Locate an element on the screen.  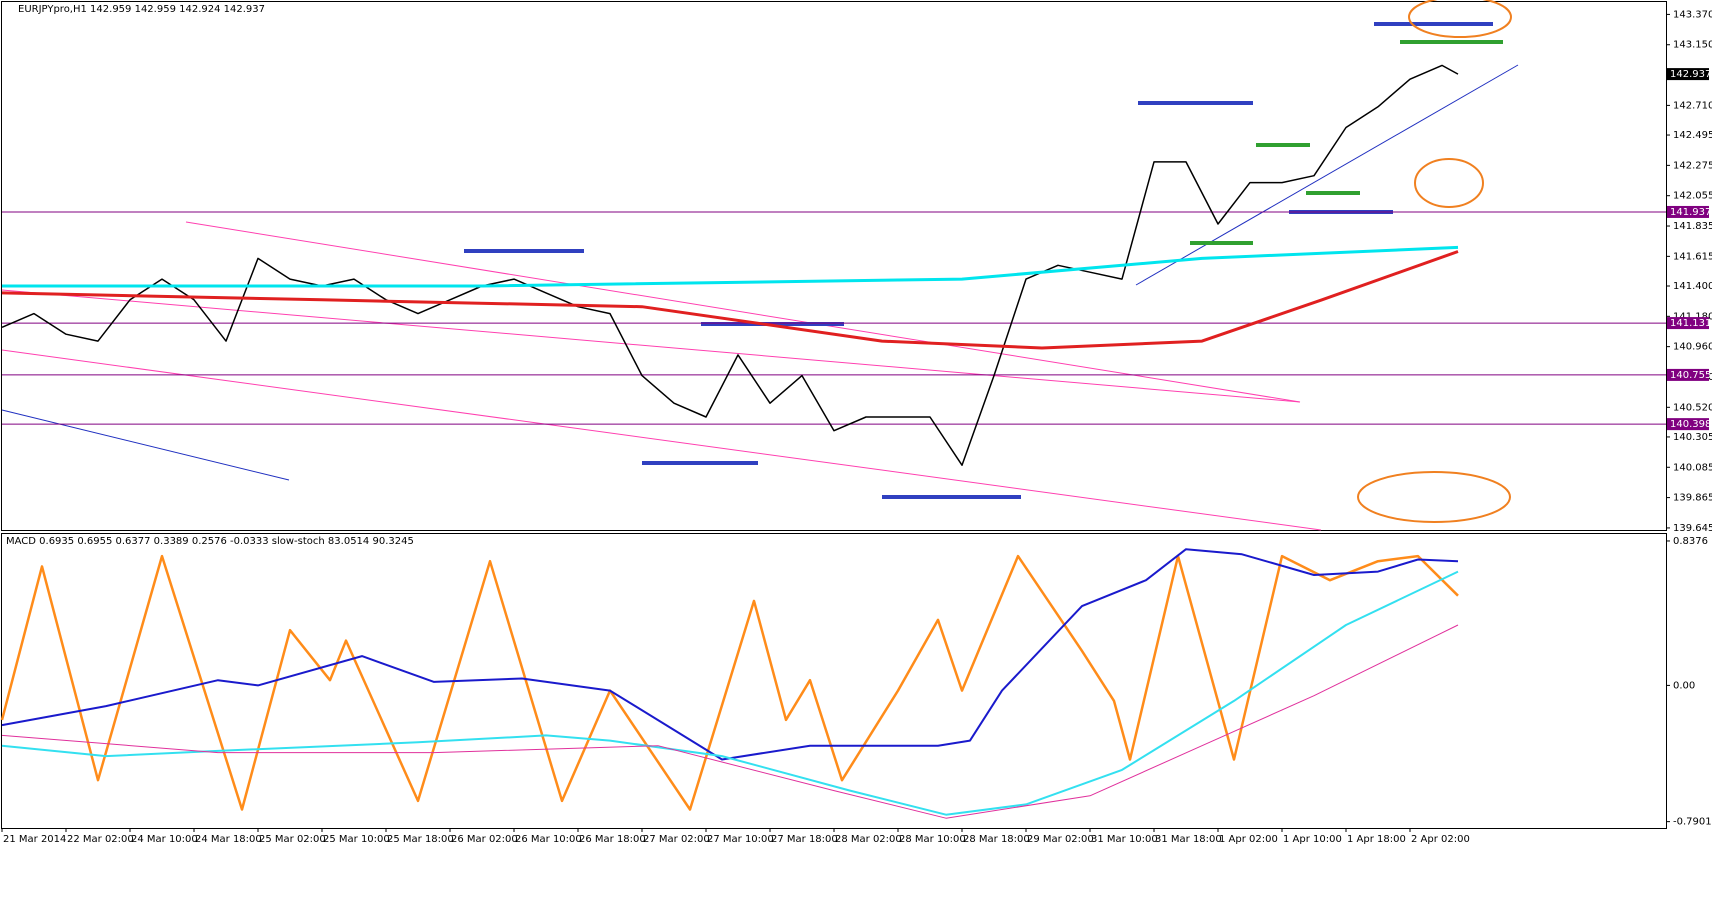
x-tick-label: 24 Mar 10:00 is located at coordinates (164, 839).